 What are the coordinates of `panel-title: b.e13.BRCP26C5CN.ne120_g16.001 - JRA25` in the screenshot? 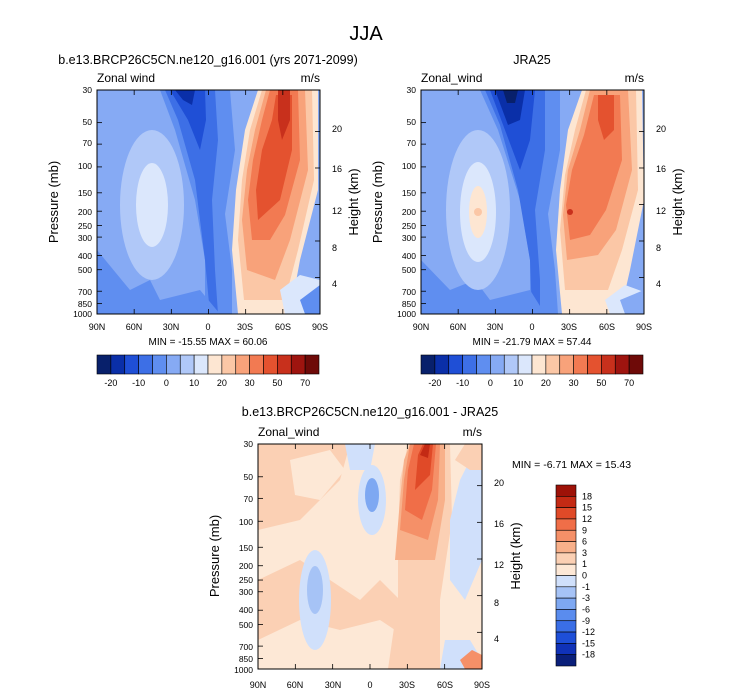 It's located at (370, 412).